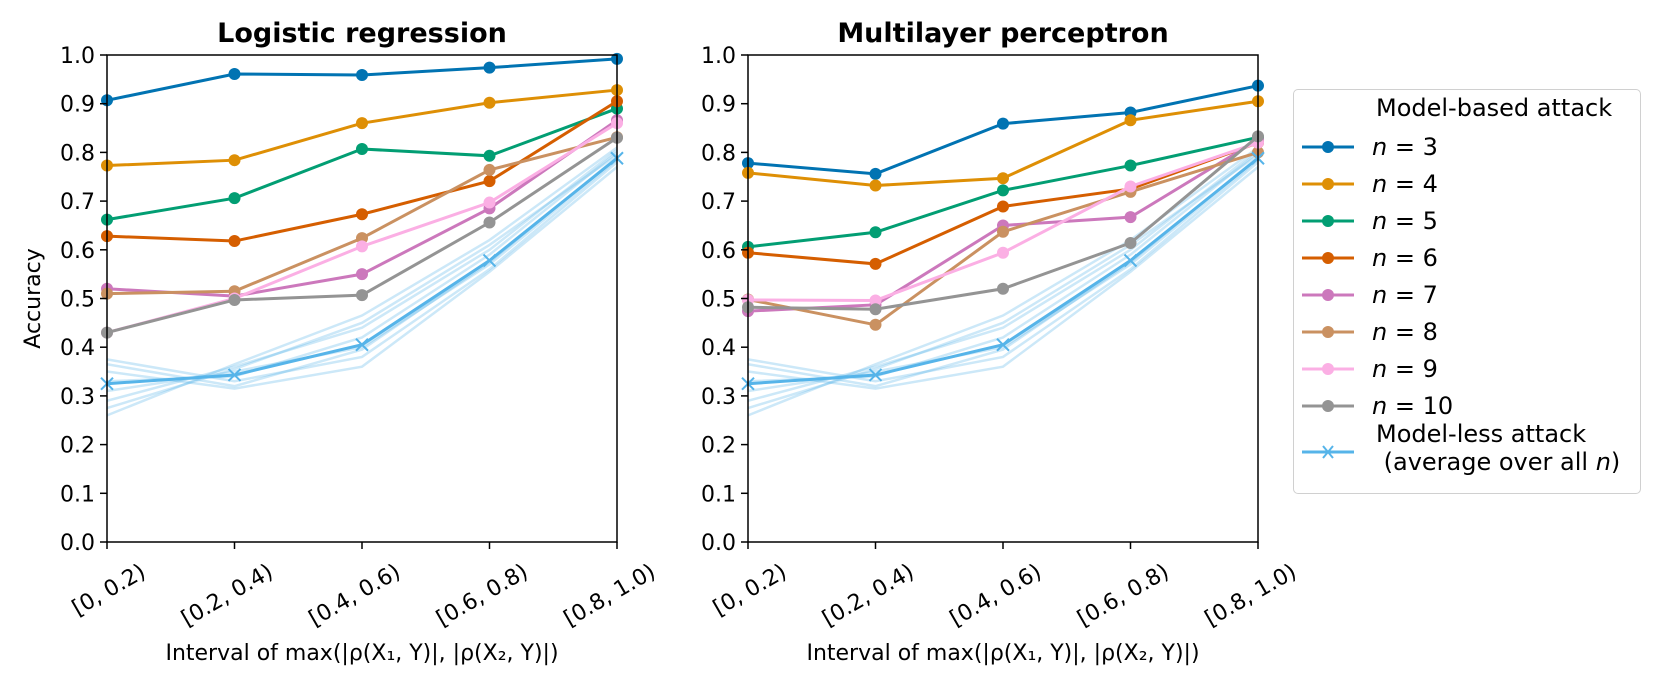 The width and height of the screenshot is (1661, 692). What do you see at coordinates (1366, 184) in the screenshot?
I see `legend-entry: n = 4` at bounding box center [1366, 184].